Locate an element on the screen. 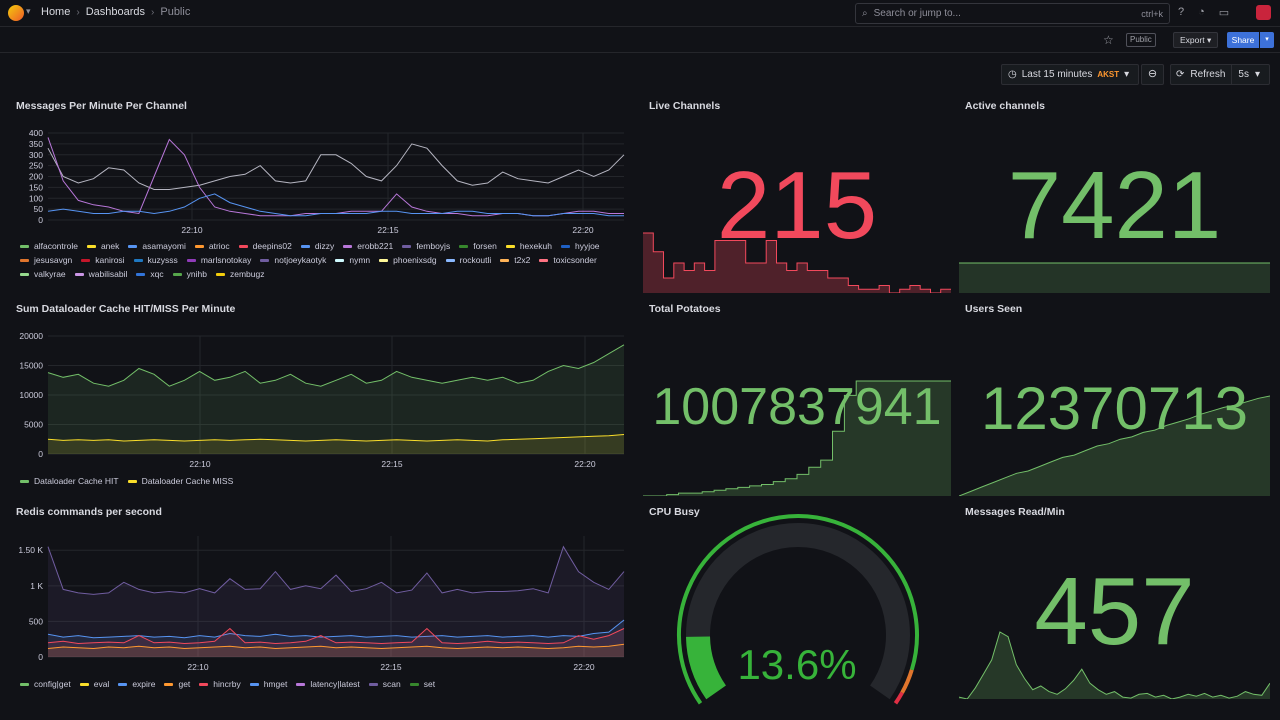 The image size is (1280, 720). export-button: Export ▾ is located at coordinates (1196, 40).